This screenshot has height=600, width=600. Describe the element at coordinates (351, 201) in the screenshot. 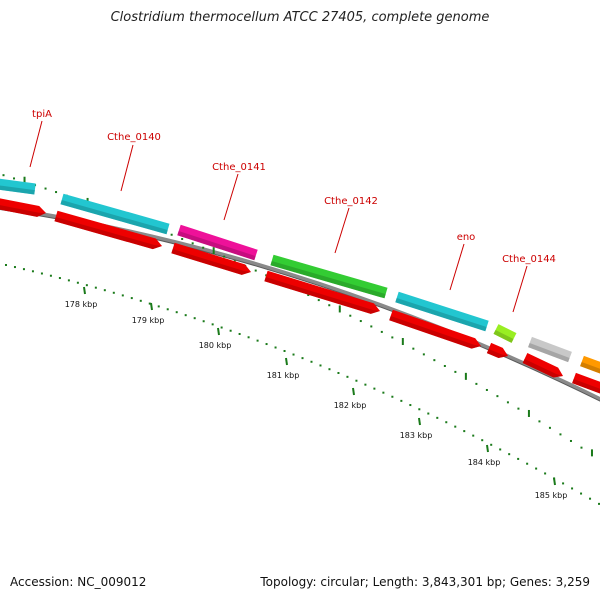

I see `gene-label: Cthe_0142` at that location.